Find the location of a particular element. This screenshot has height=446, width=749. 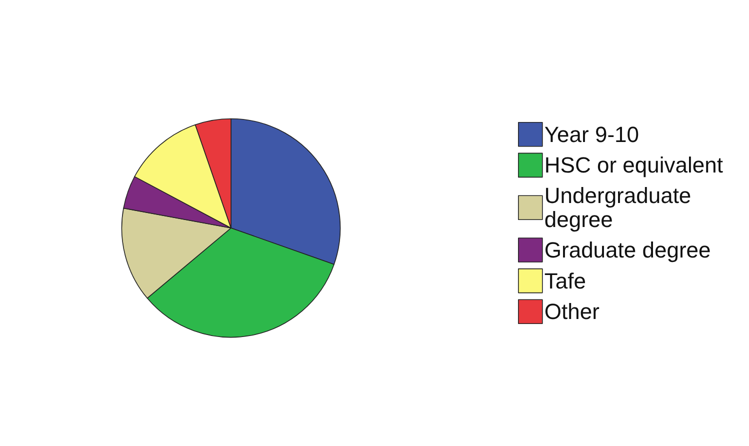

legend-label: Tafe is located at coordinates (565, 281).